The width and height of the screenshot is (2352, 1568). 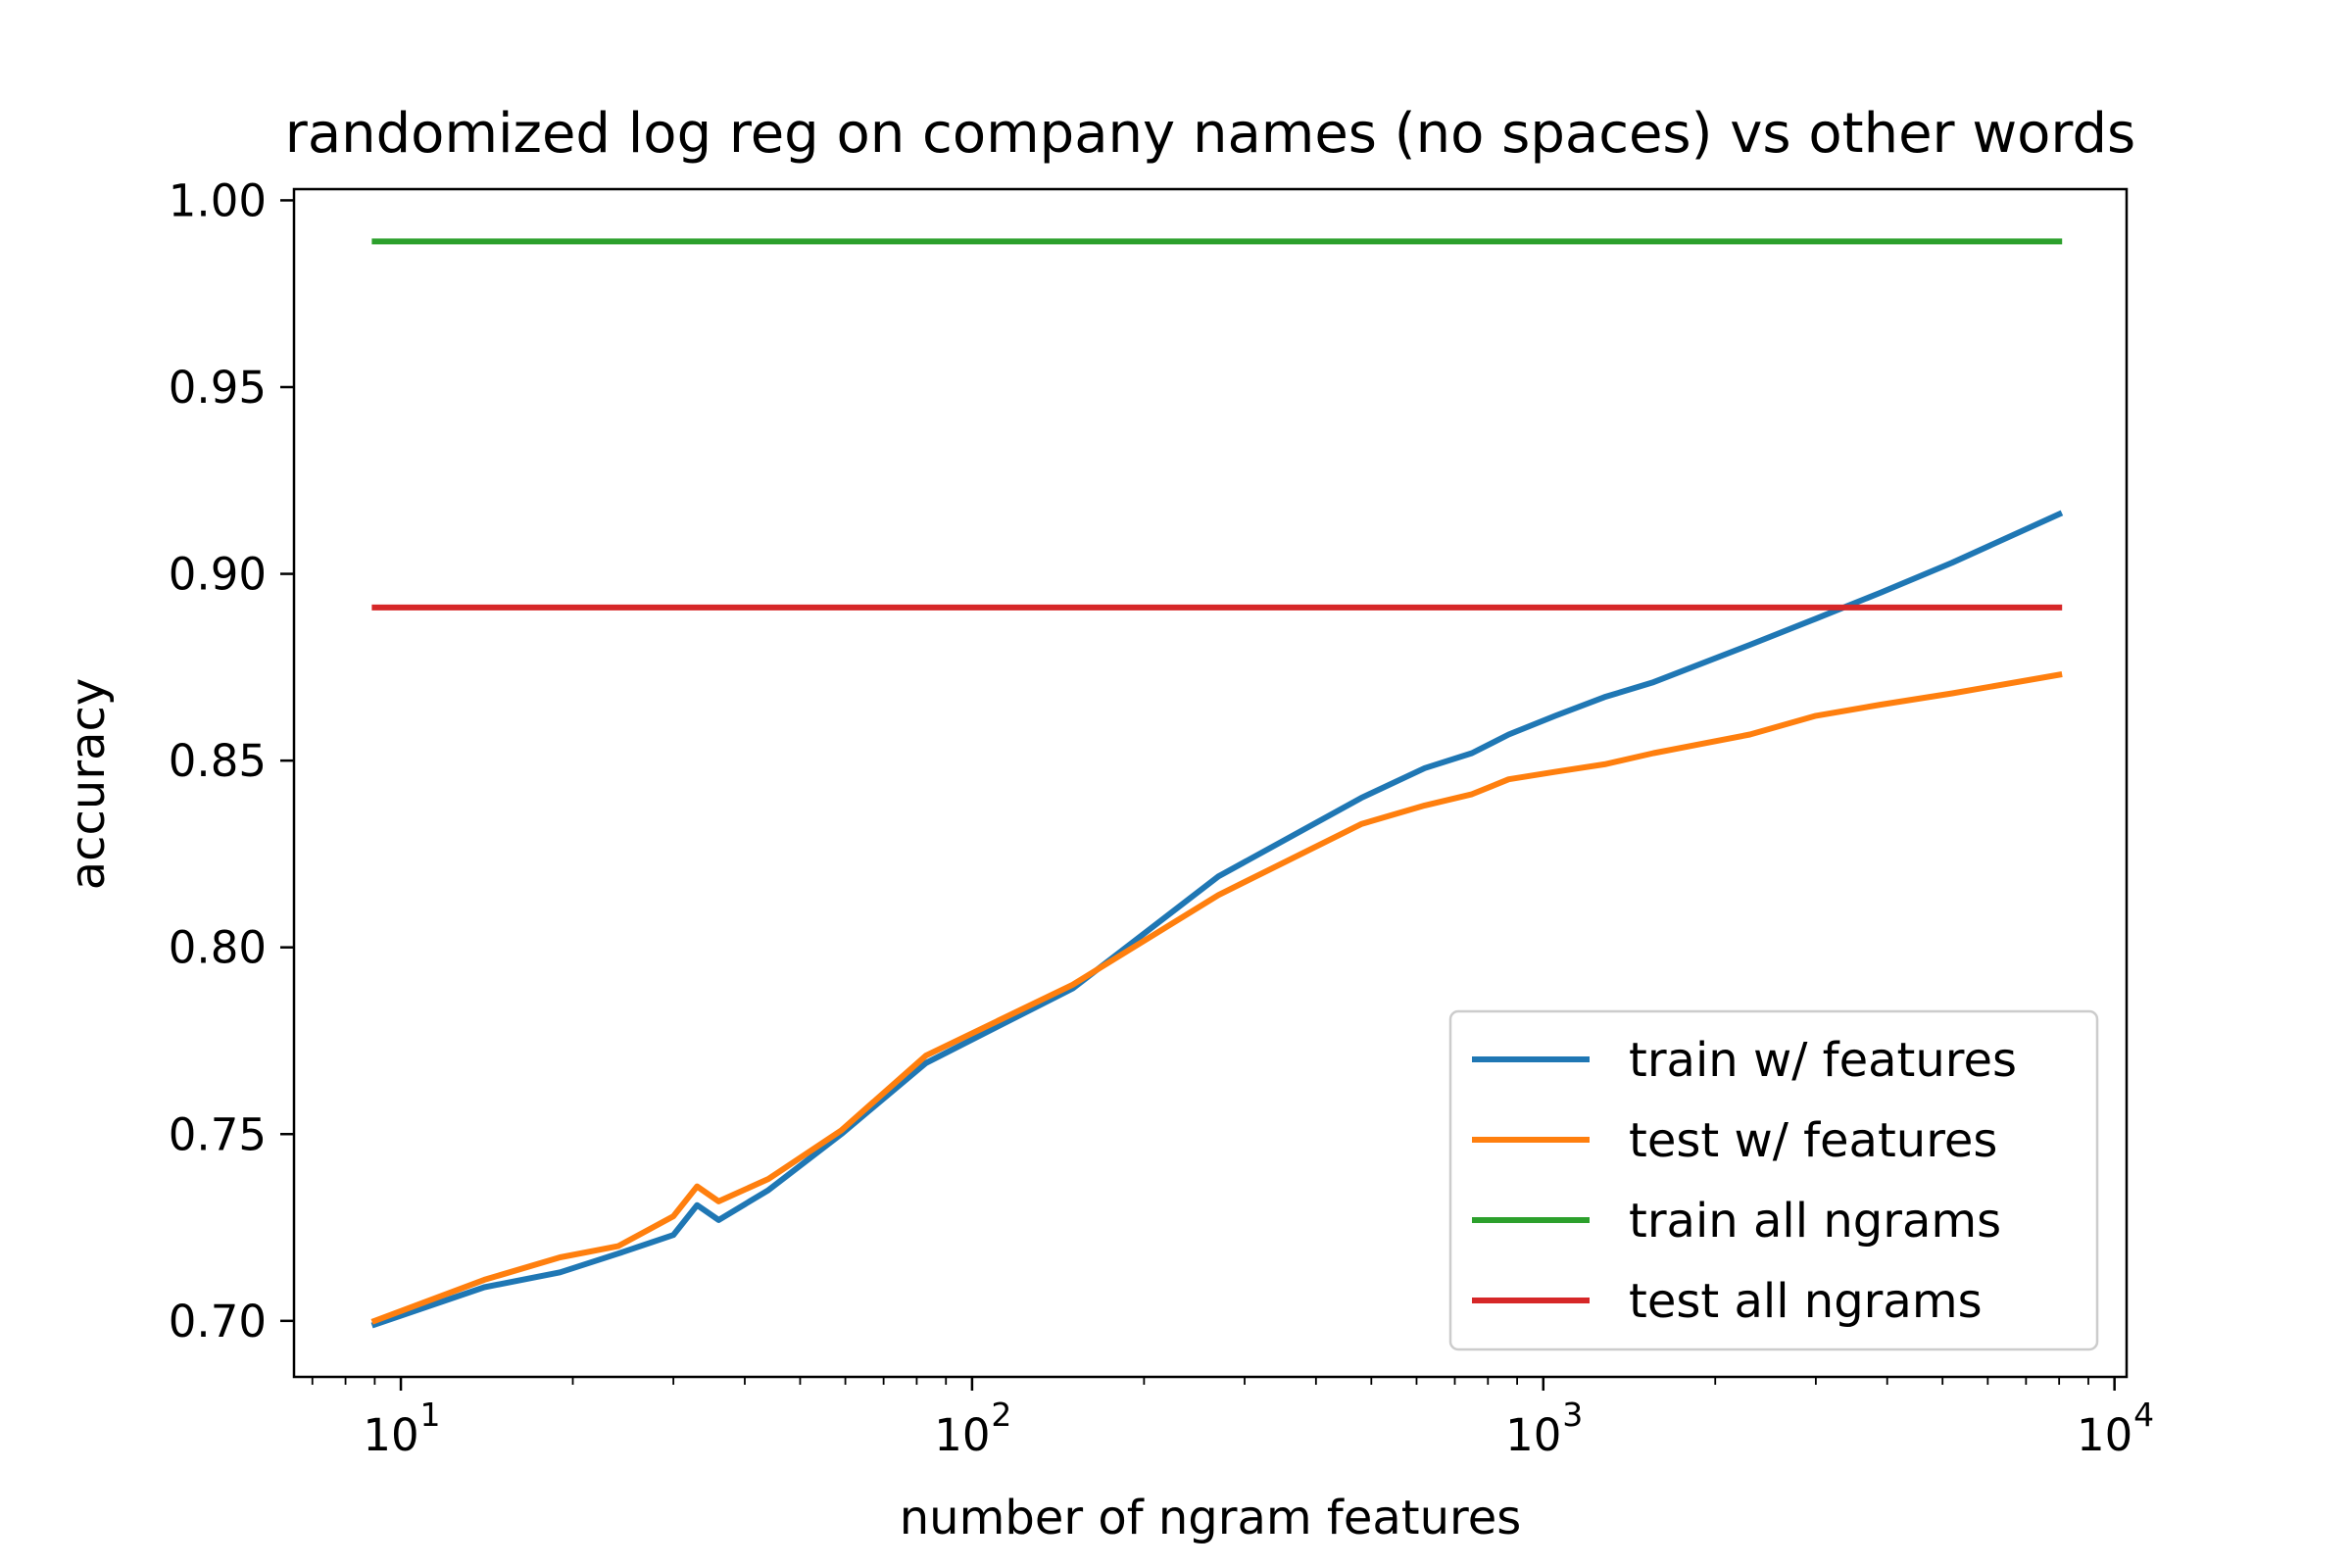 What do you see at coordinates (2143, 1415) in the screenshot?
I see `x-tick-exponent-4: 4` at bounding box center [2143, 1415].